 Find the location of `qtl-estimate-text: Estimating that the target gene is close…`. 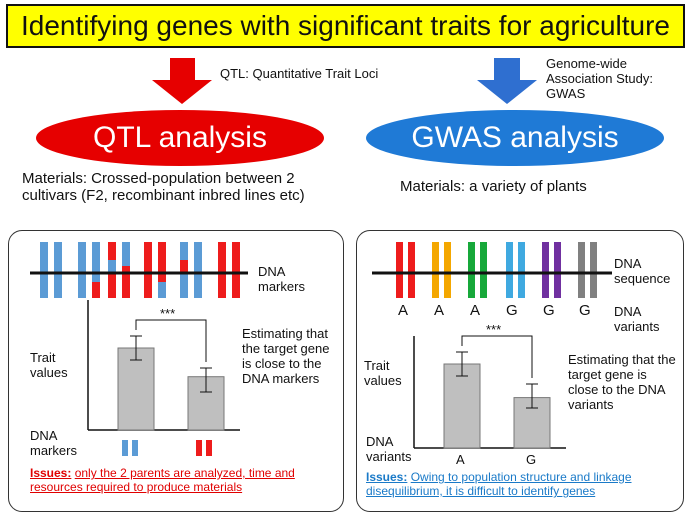

qtl-estimate-text: Estimating that the target gene is close… is located at coordinates (286, 356).